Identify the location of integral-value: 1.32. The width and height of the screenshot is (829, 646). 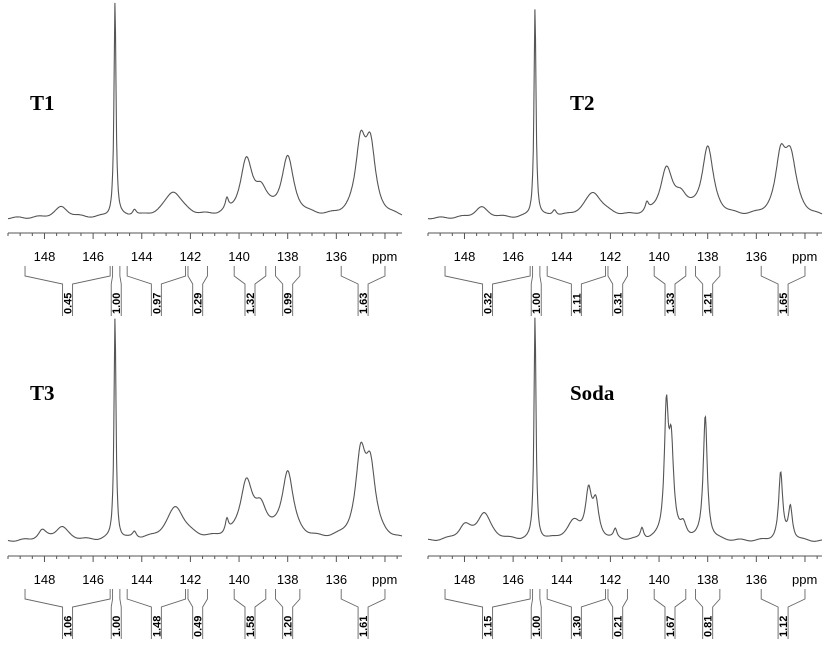
(251, 303).